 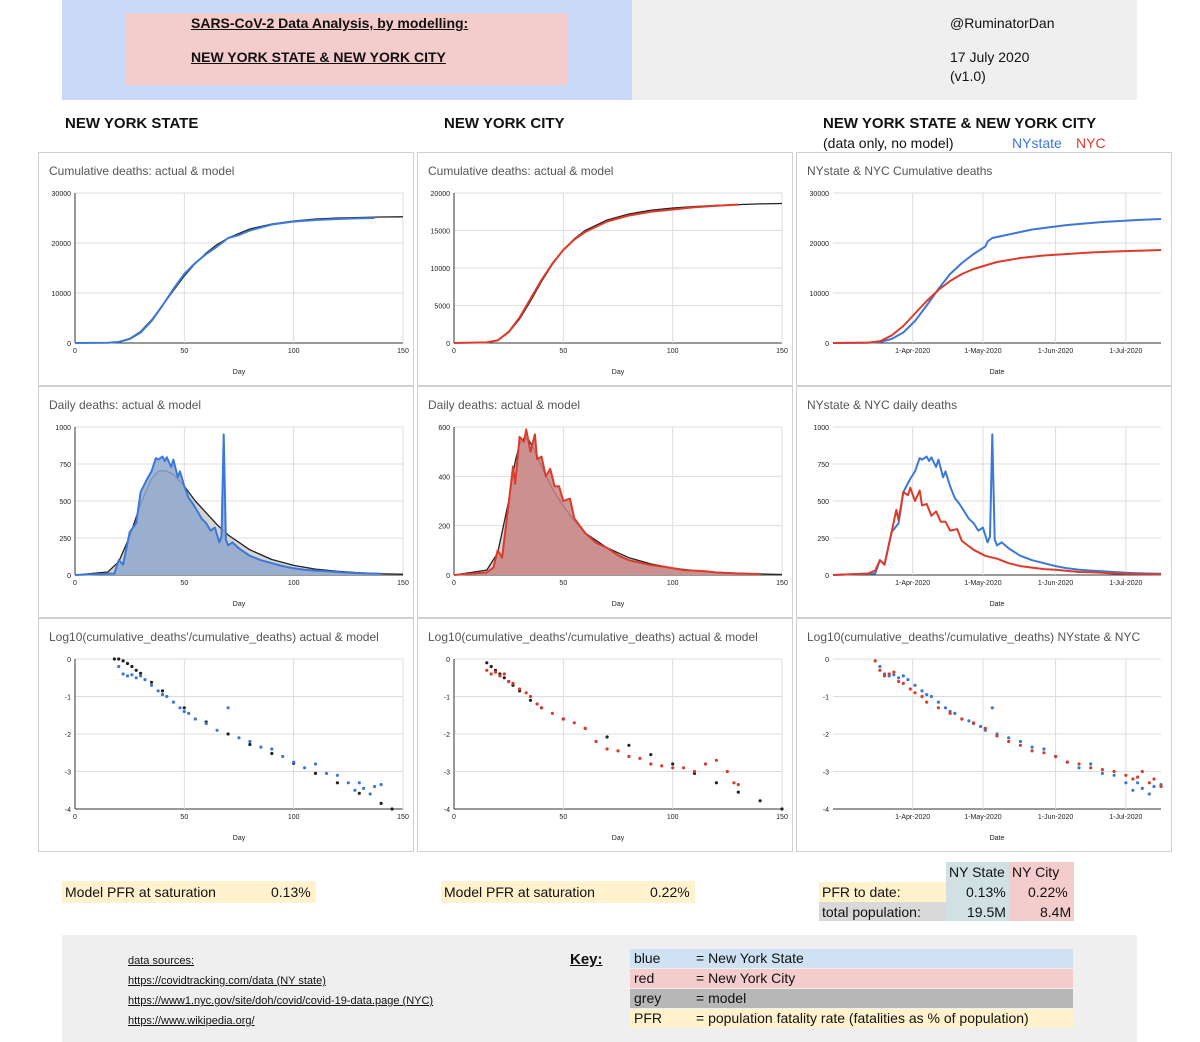 I want to click on y-tick-label: 1000, so click(x=63, y=428).